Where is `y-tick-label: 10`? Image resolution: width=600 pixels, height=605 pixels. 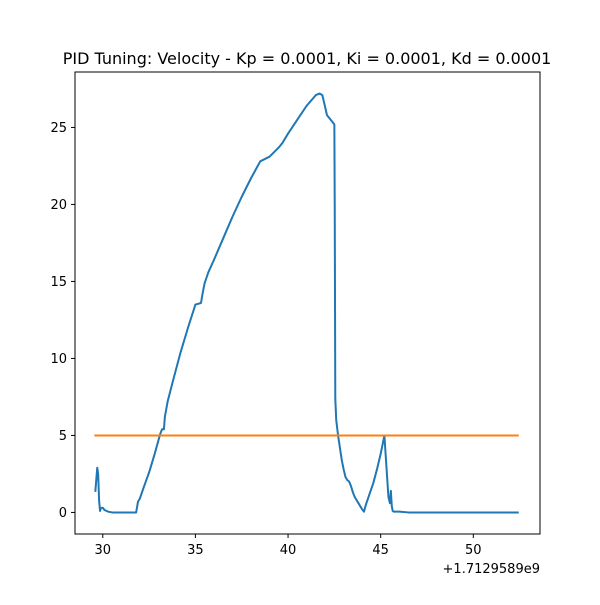 y-tick-label: 10 is located at coordinates (58, 359).